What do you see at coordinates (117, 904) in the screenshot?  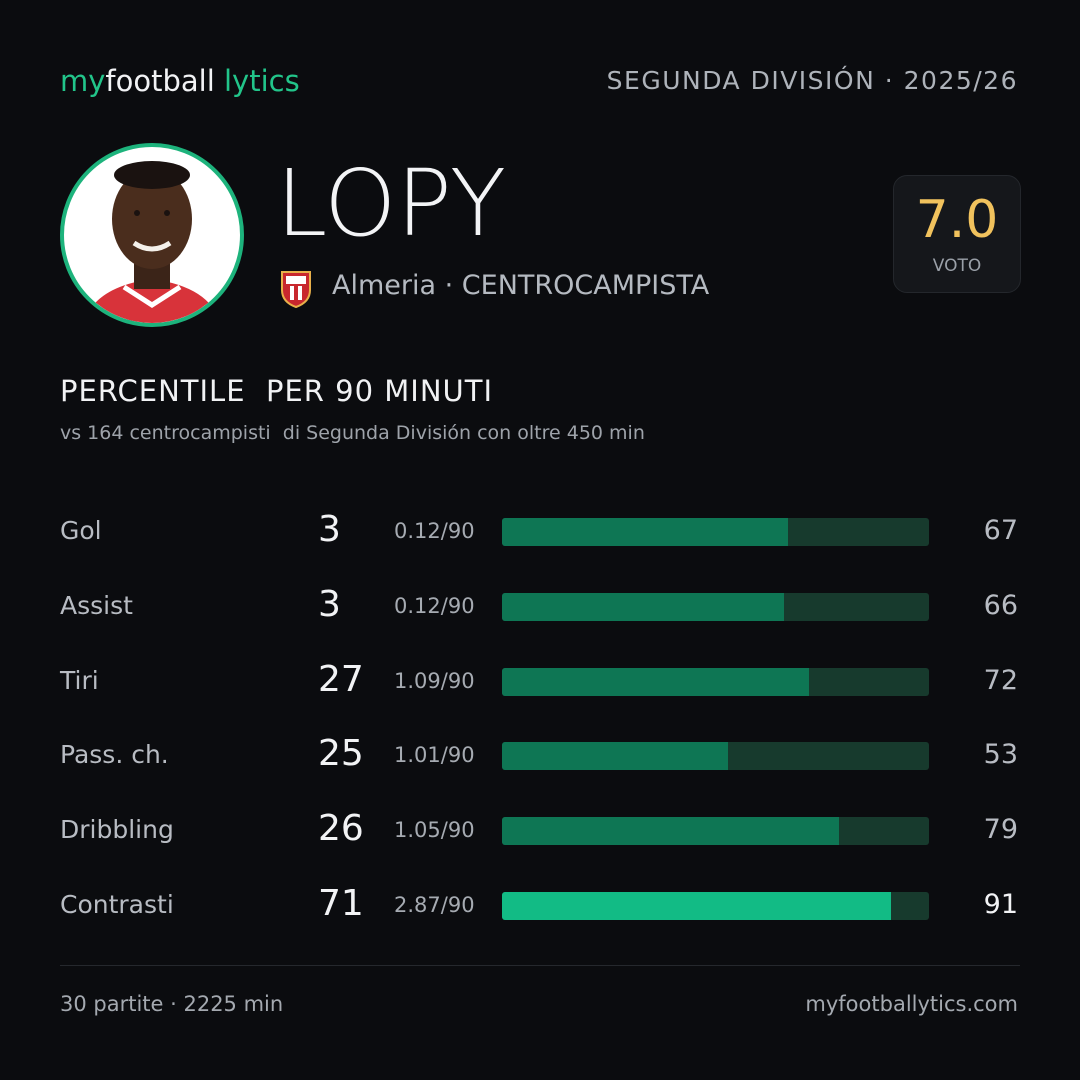 I see `stat-label: Contrasti` at bounding box center [117, 904].